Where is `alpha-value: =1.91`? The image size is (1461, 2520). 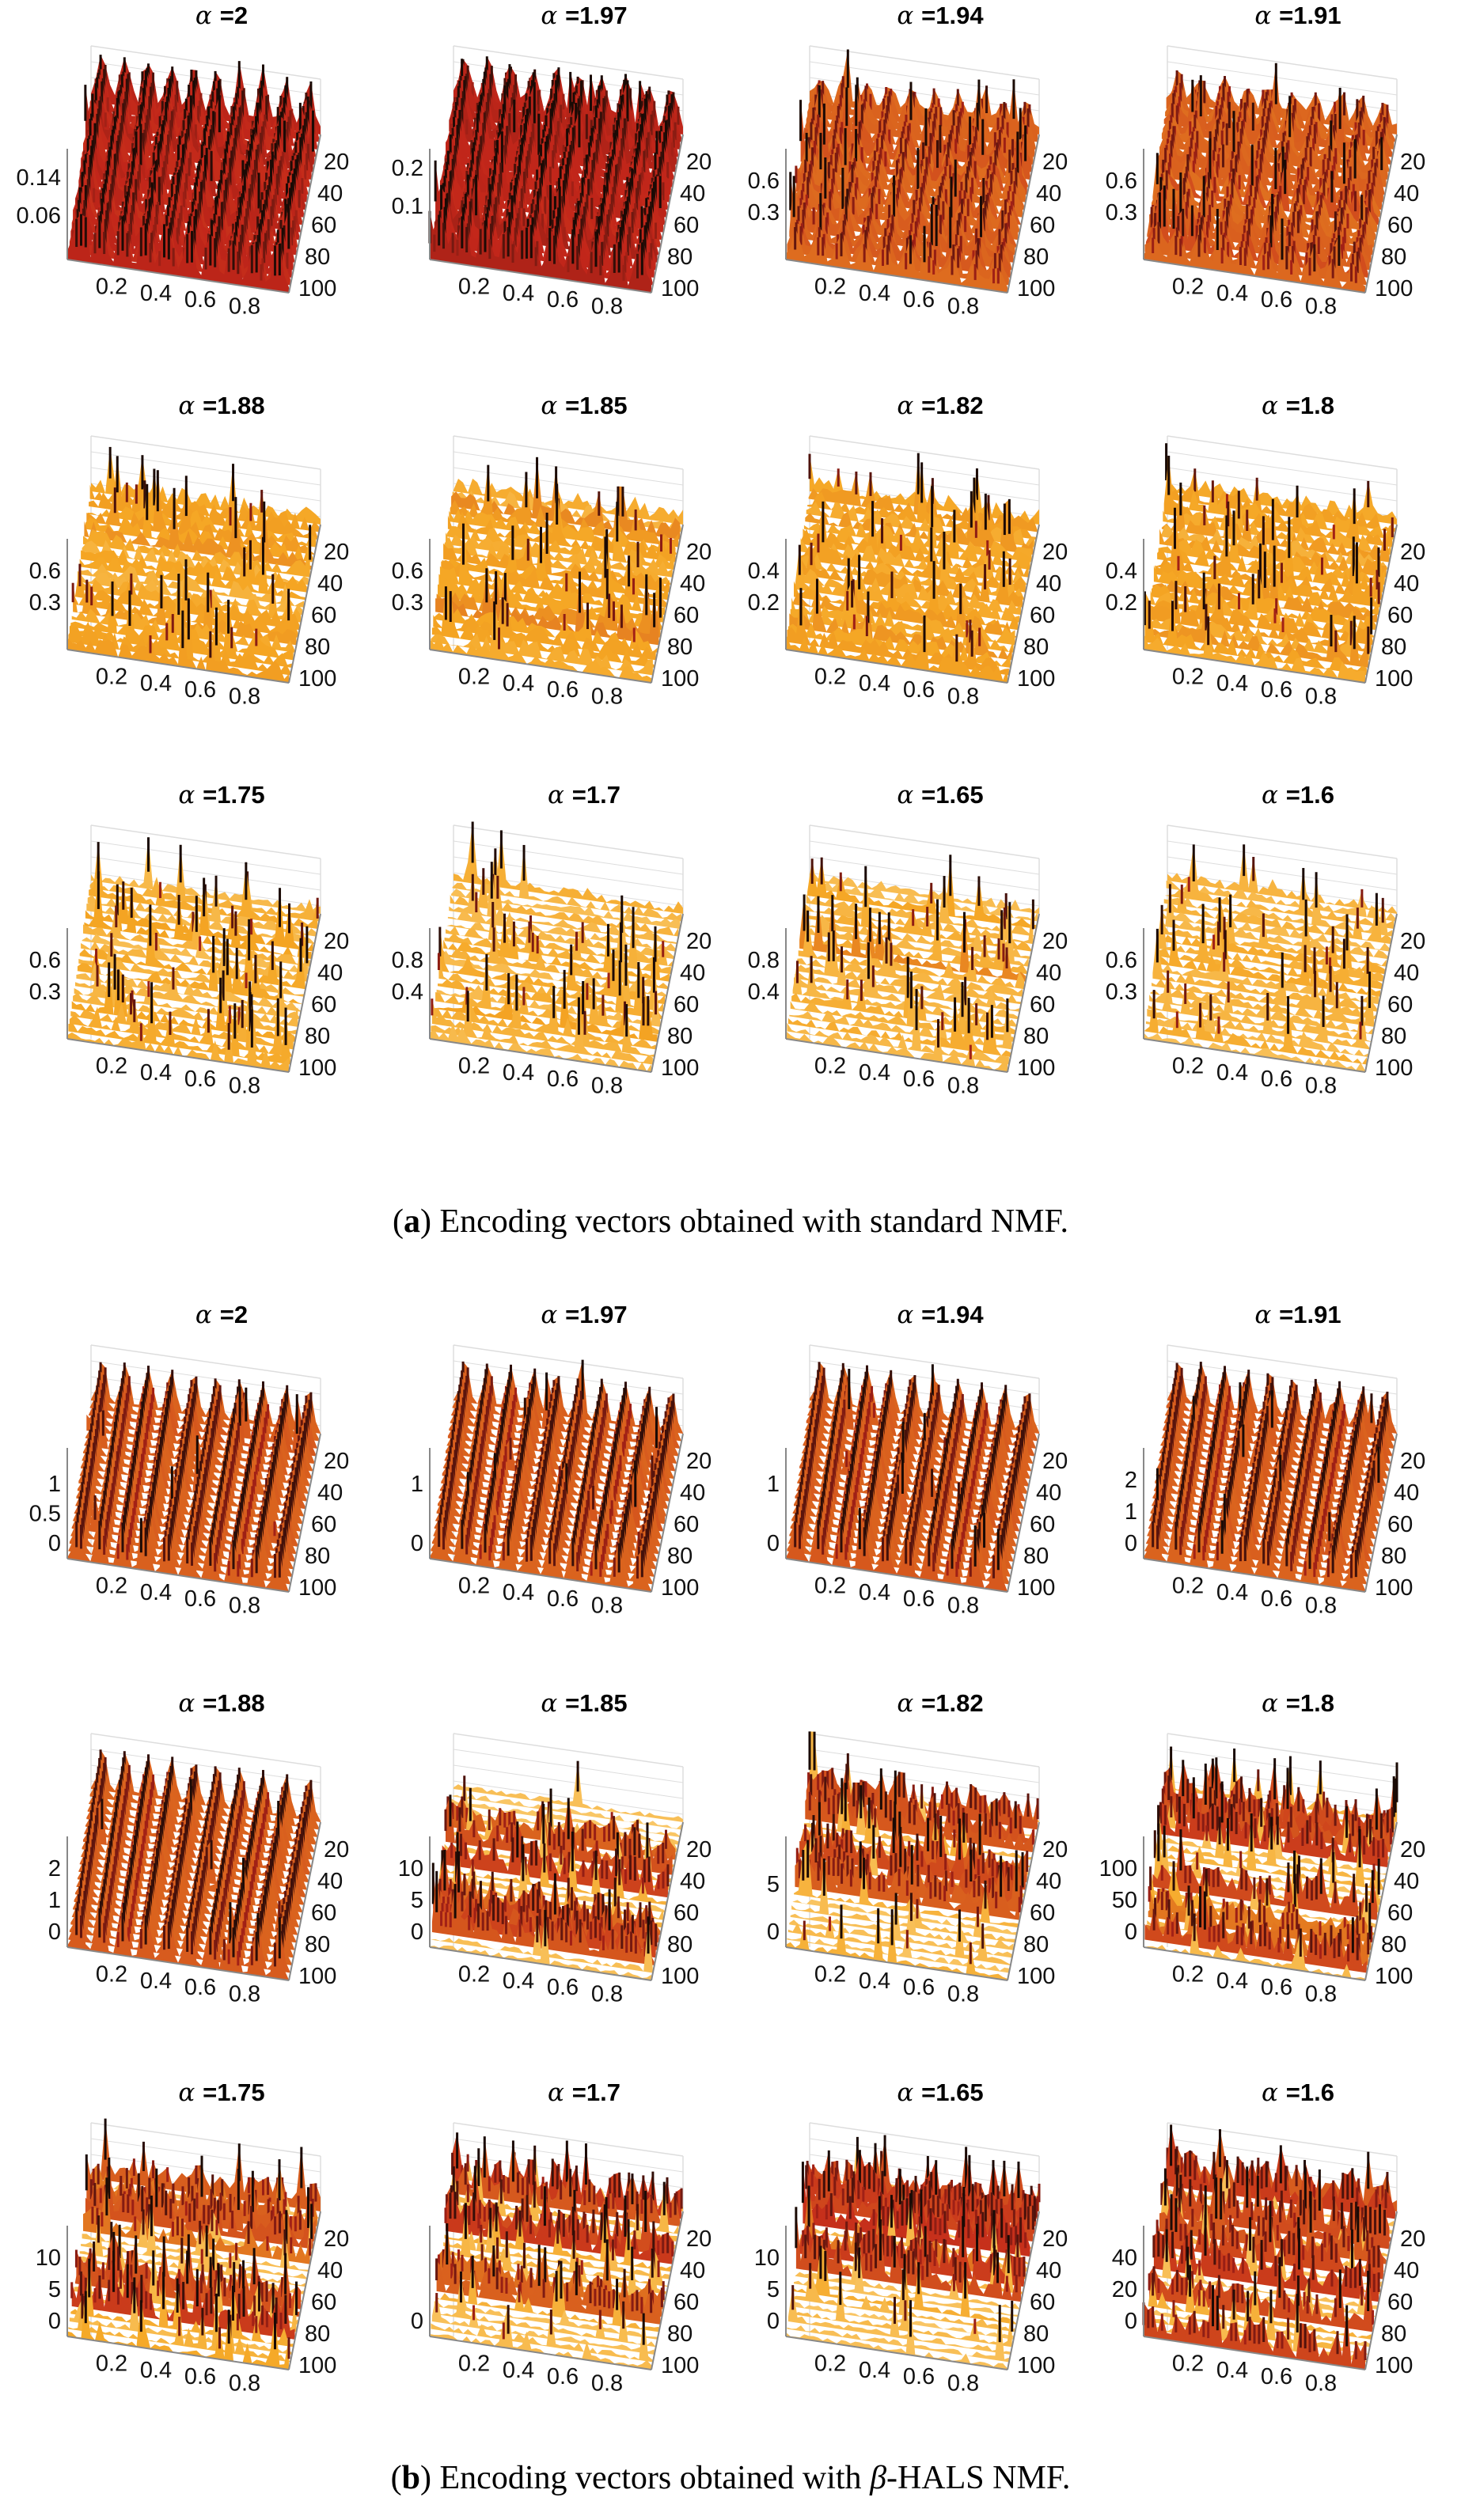 alpha-value: =1.91 is located at coordinates (1310, 15).